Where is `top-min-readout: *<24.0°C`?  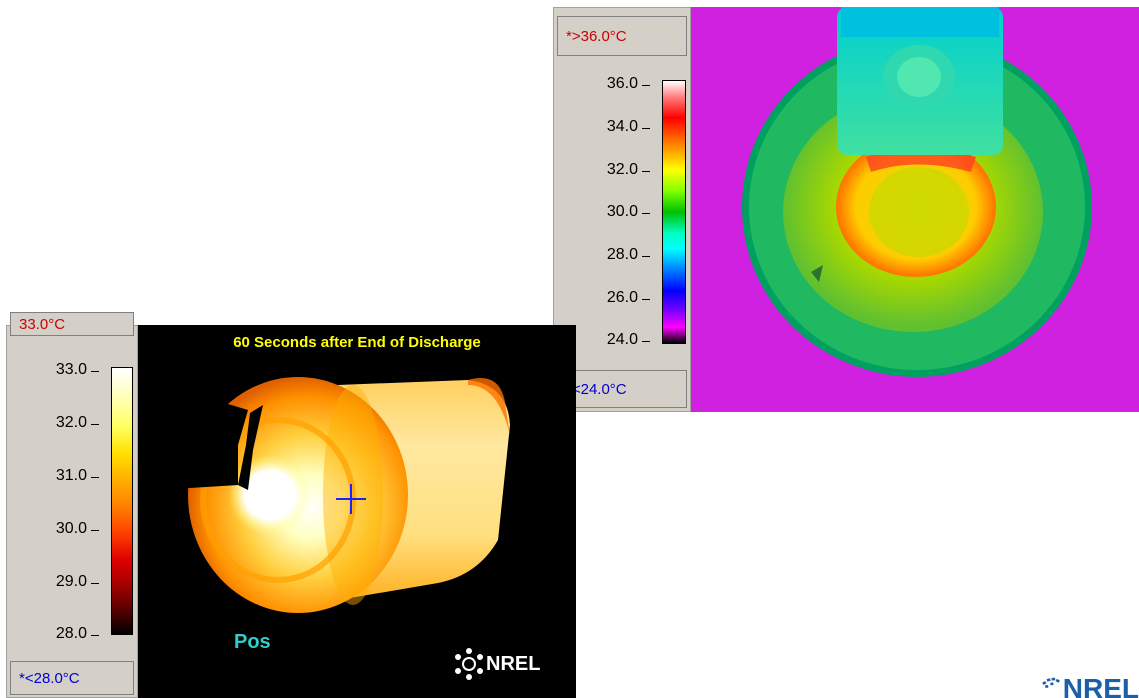
top-min-readout: *<24.0°C is located at coordinates (622, 389).